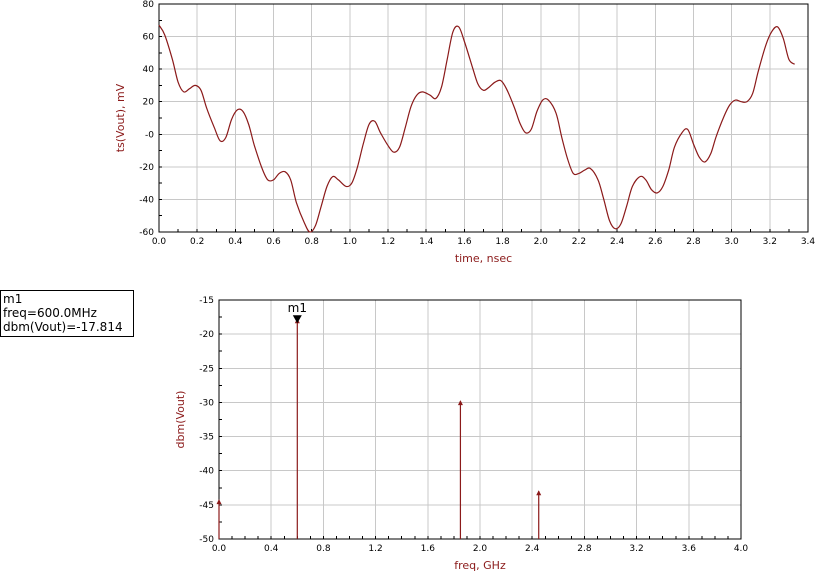  I want to click on spectrum-chart-y-tick-label: -25, so click(206, 369).